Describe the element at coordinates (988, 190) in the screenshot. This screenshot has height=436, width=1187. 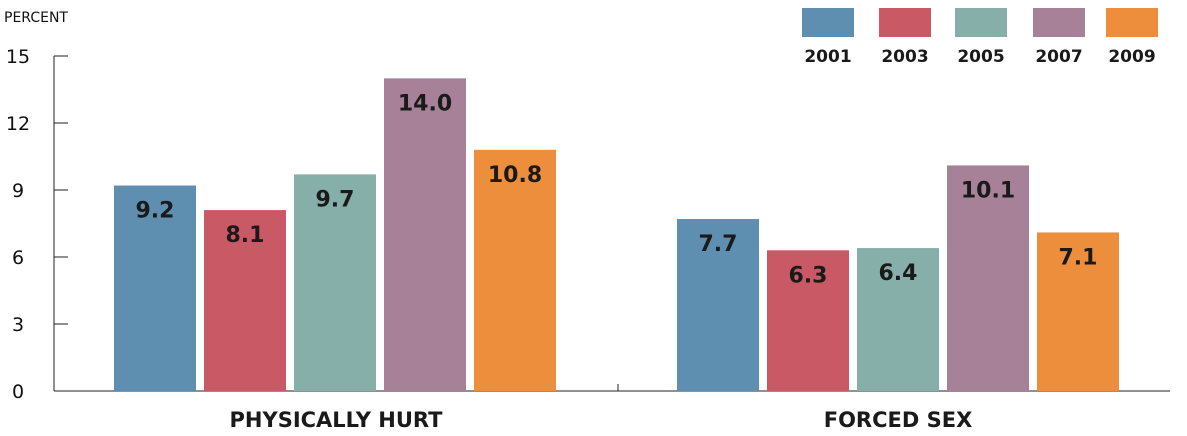
I see `data-label: 10.1` at that location.